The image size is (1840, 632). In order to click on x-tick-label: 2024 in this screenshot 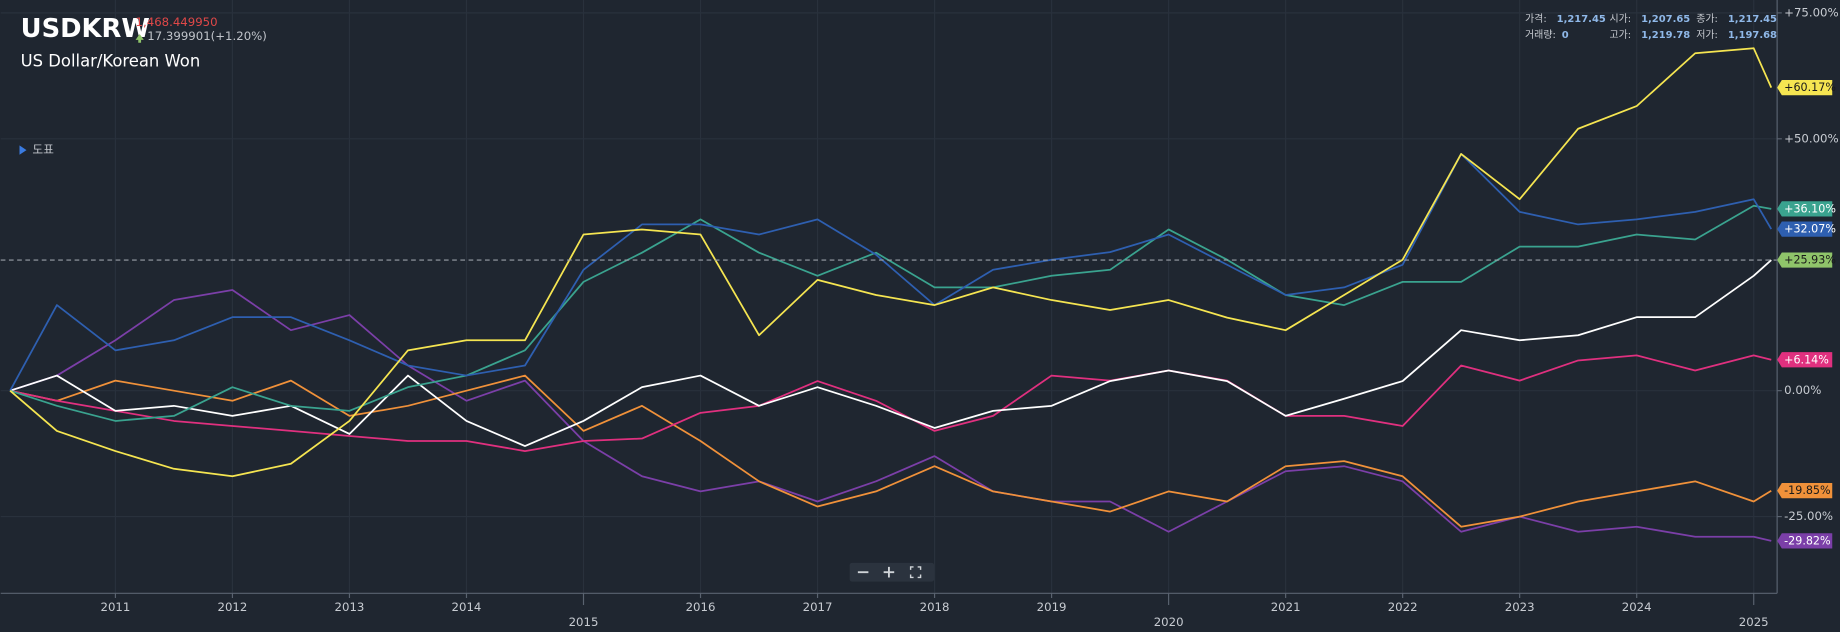, I will do `click(1637, 607)`.